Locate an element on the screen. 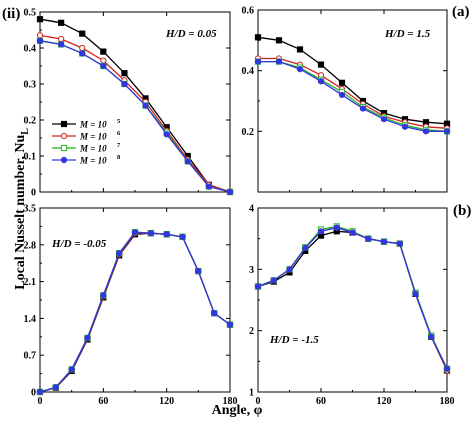 Image resolution: width=474 pixels, height=424 pixels. y-tick-label: 0.6 is located at coordinates (248, 11).